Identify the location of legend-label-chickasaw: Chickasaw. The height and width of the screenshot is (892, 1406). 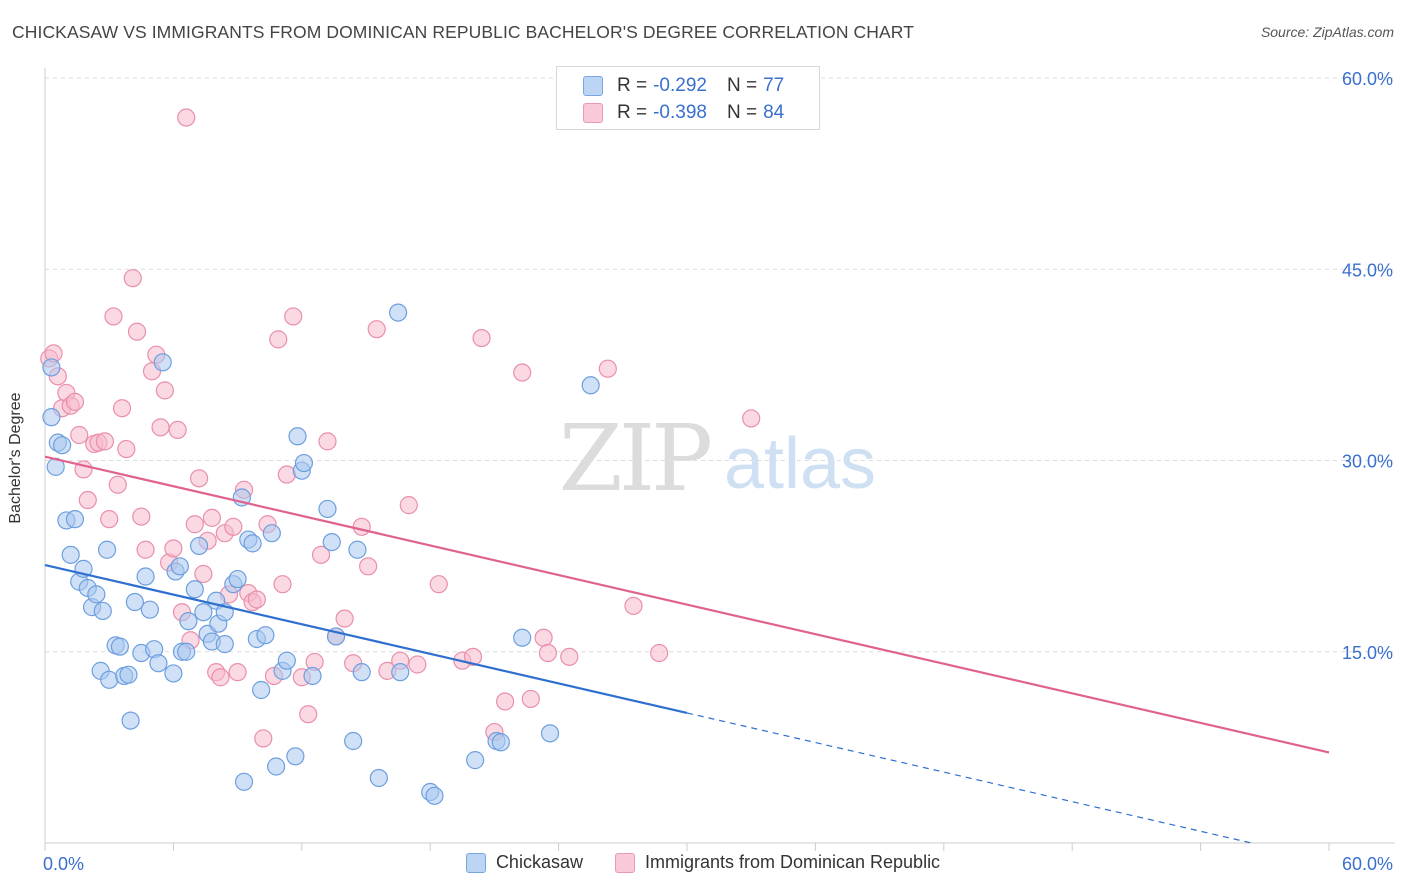
(539, 862).